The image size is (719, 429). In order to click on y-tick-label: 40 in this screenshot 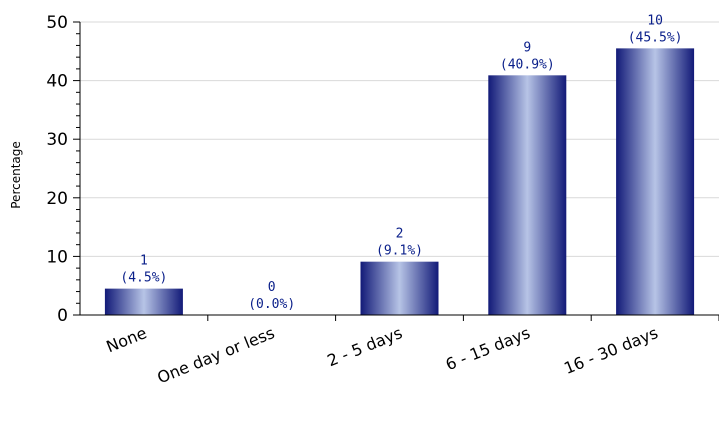, I will do `click(57, 82)`.